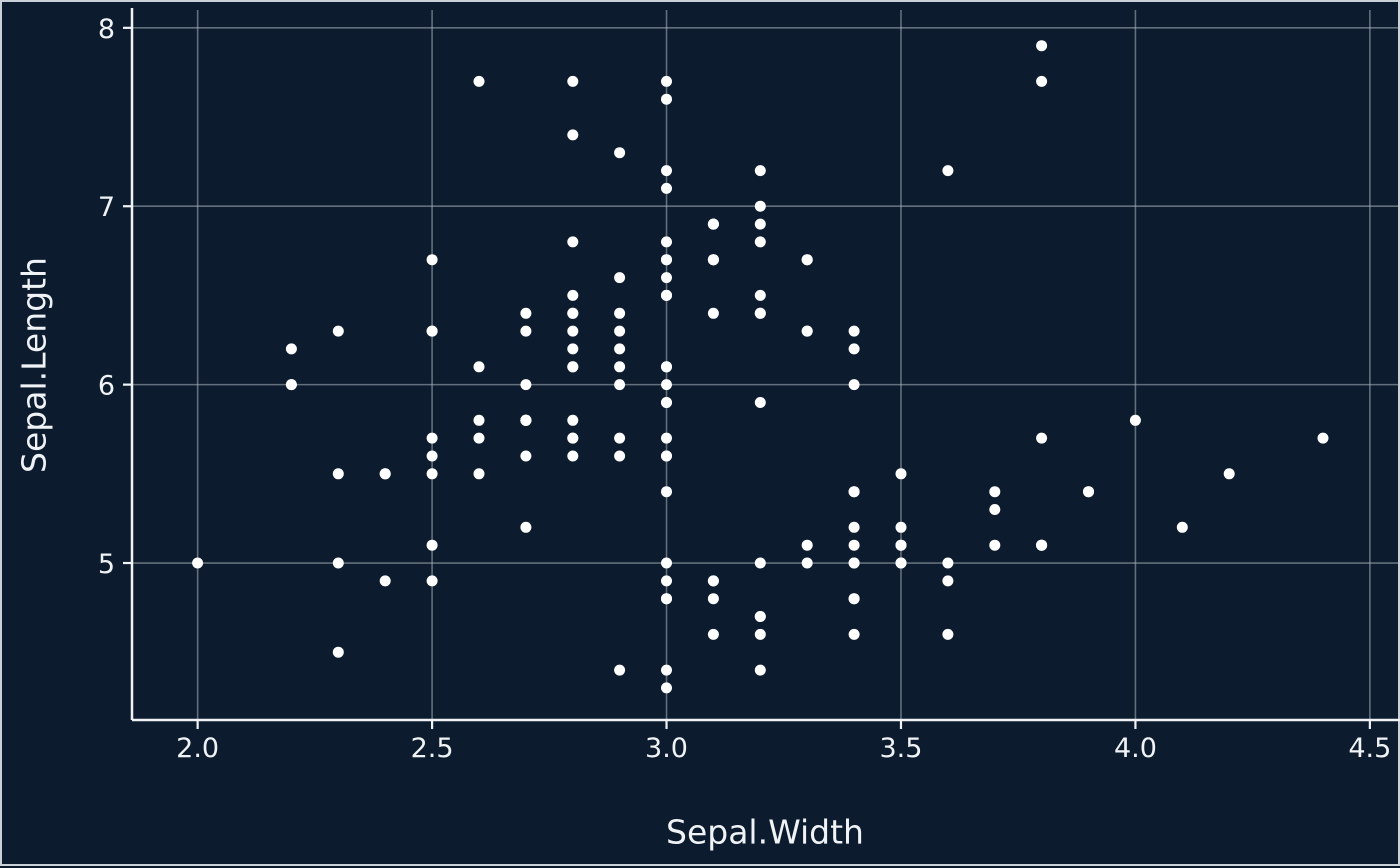 This screenshot has width=1400, height=868. Describe the element at coordinates (106, 564) in the screenshot. I see `y-tick-label: 5` at that location.